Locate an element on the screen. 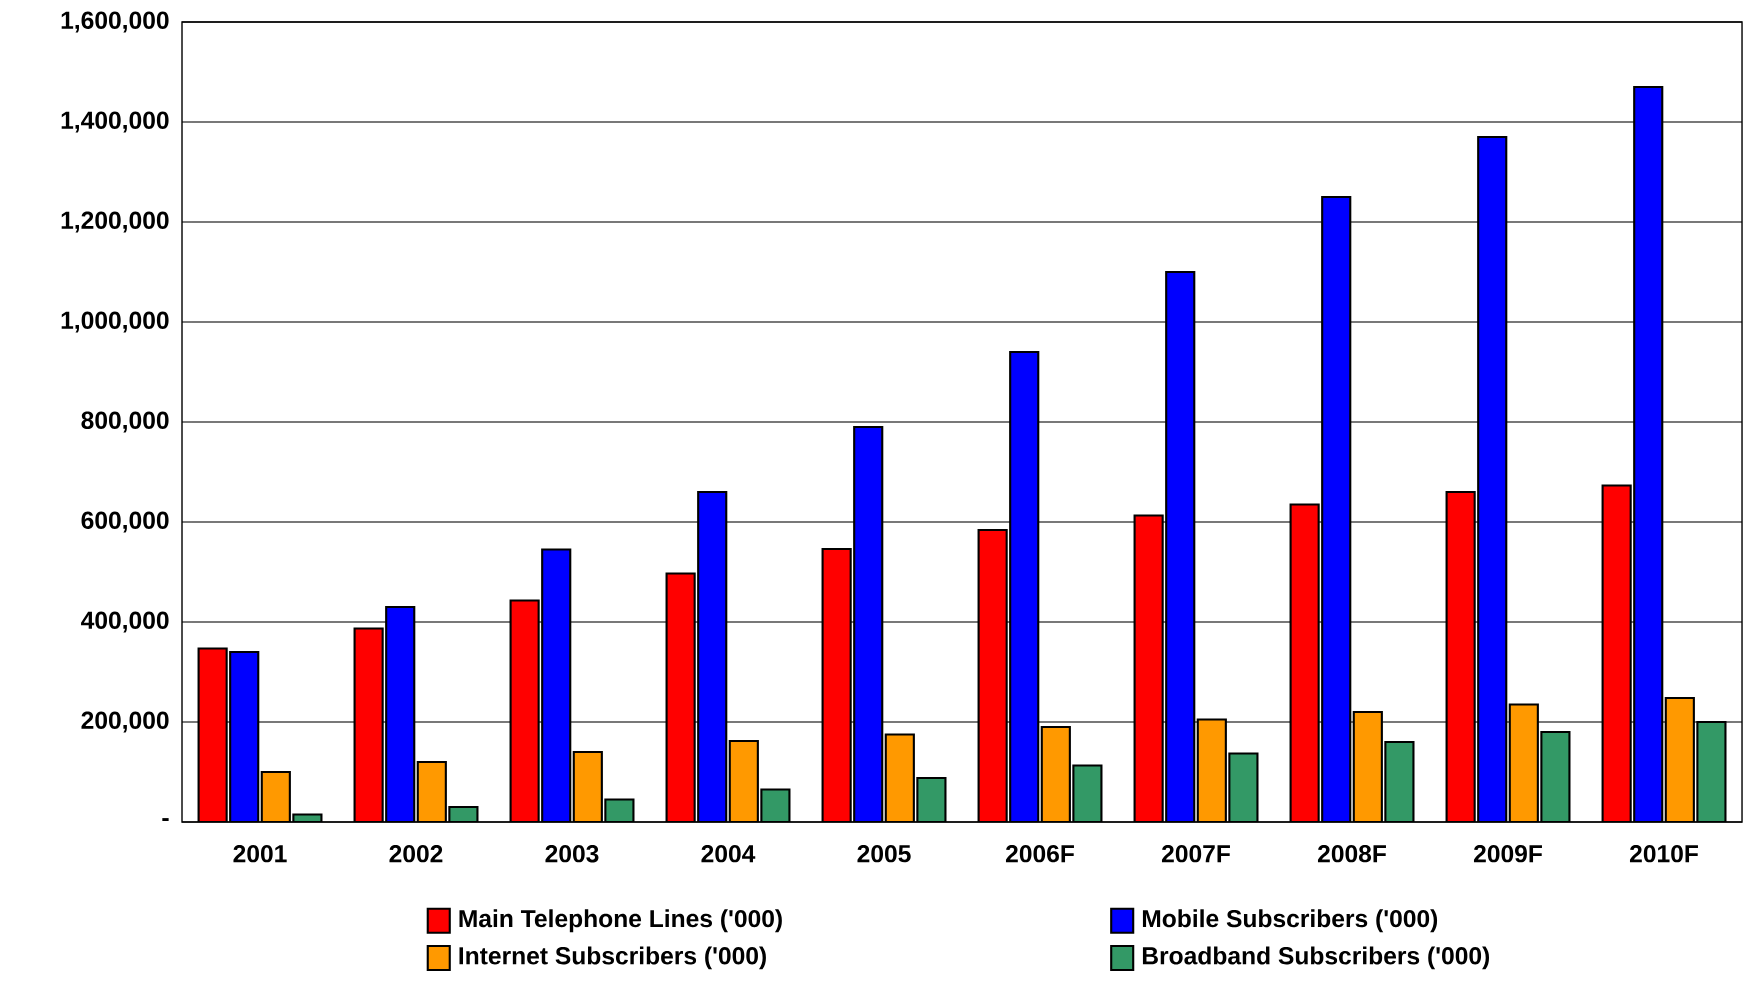 The height and width of the screenshot is (987, 1753). y-tick-label: - is located at coordinates (165, 820).